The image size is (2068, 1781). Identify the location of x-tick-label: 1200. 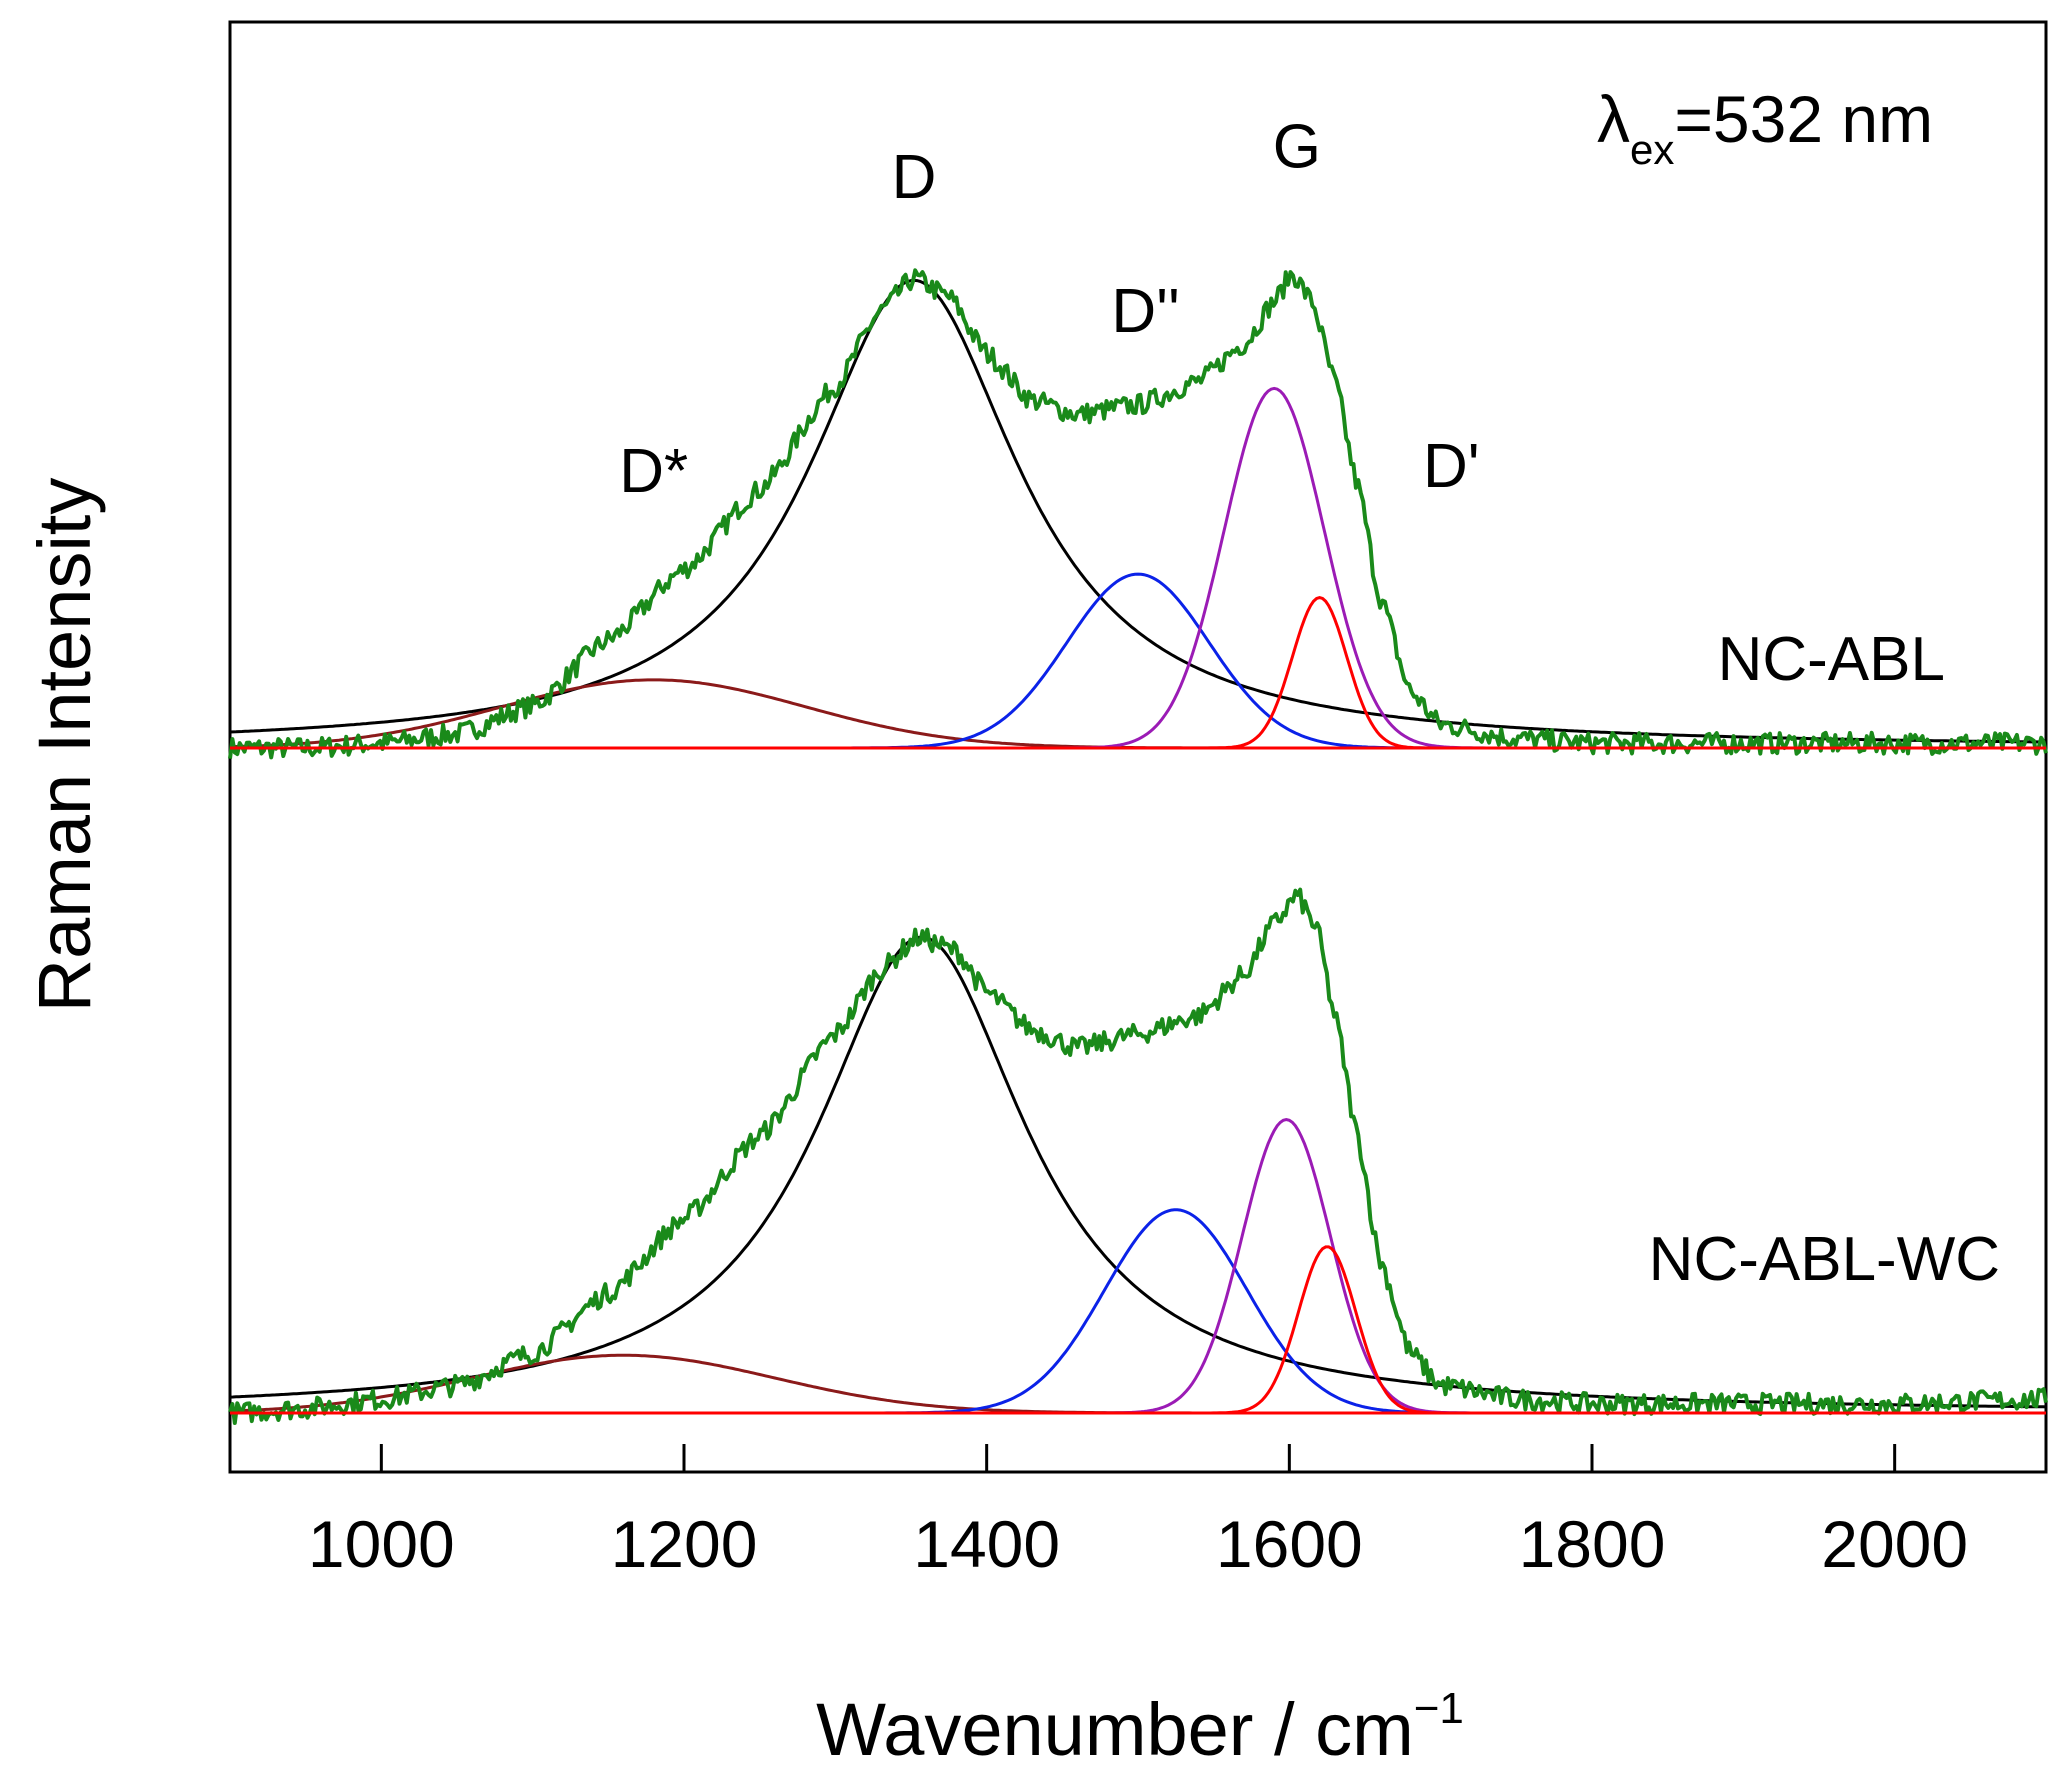
(684, 1544).